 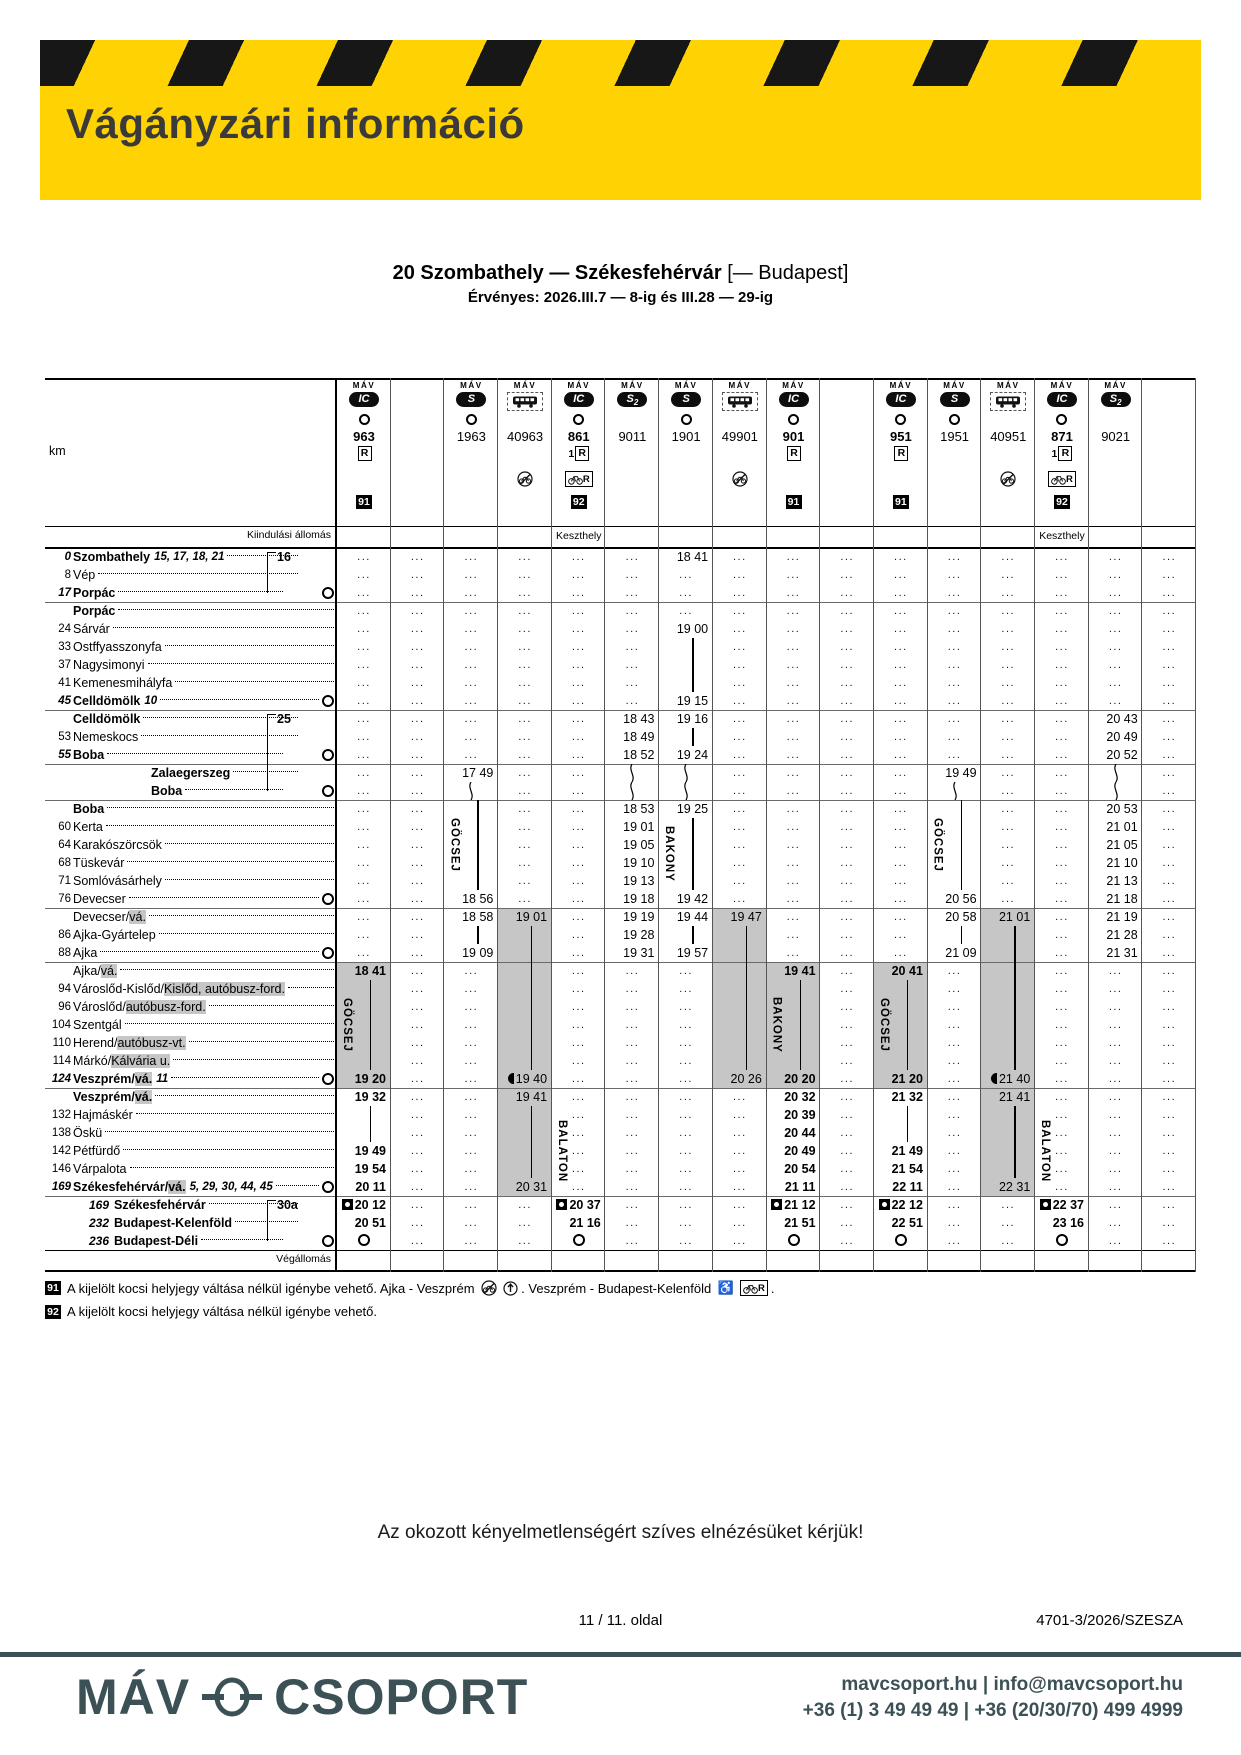 I want to click on station-name: Zalaegerszeg, so click(x=191, y=773).